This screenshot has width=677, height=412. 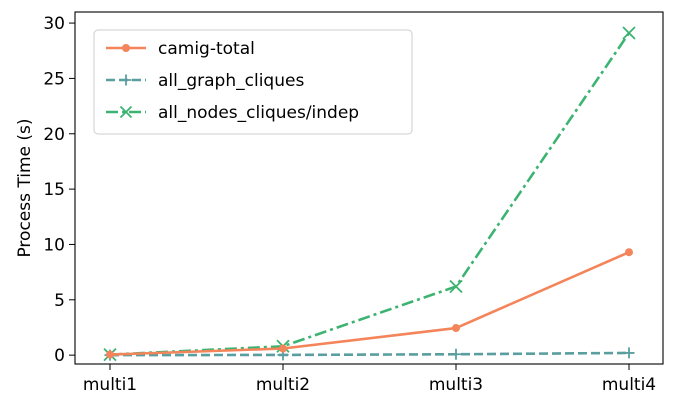 What do you see at coordinates (283, 385) in the screenshot?
I see `x-tick-label-1: multi2` at bounding box center [283, 385].